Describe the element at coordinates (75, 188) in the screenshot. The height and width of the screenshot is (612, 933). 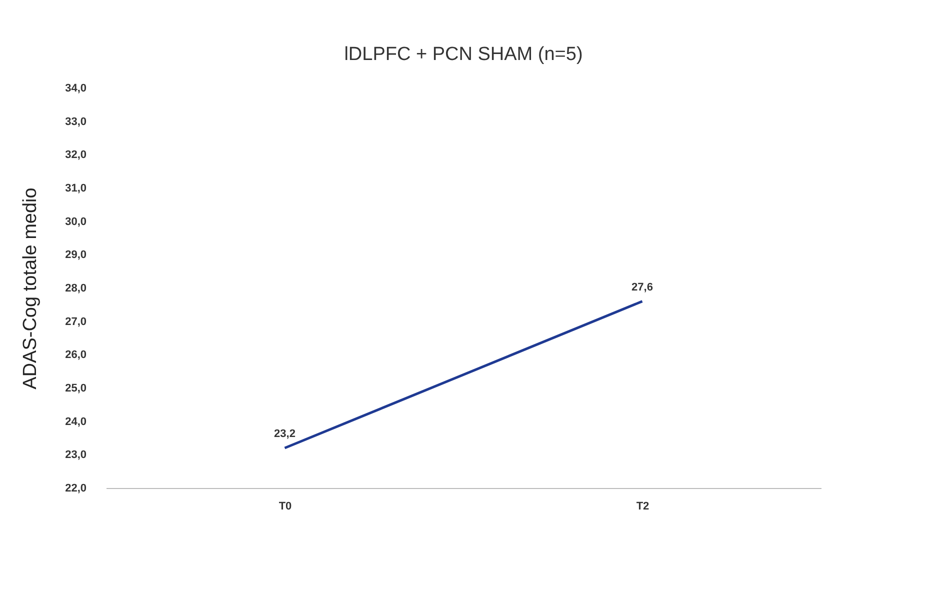
I see `y-tick-label: 31,0` at that location.